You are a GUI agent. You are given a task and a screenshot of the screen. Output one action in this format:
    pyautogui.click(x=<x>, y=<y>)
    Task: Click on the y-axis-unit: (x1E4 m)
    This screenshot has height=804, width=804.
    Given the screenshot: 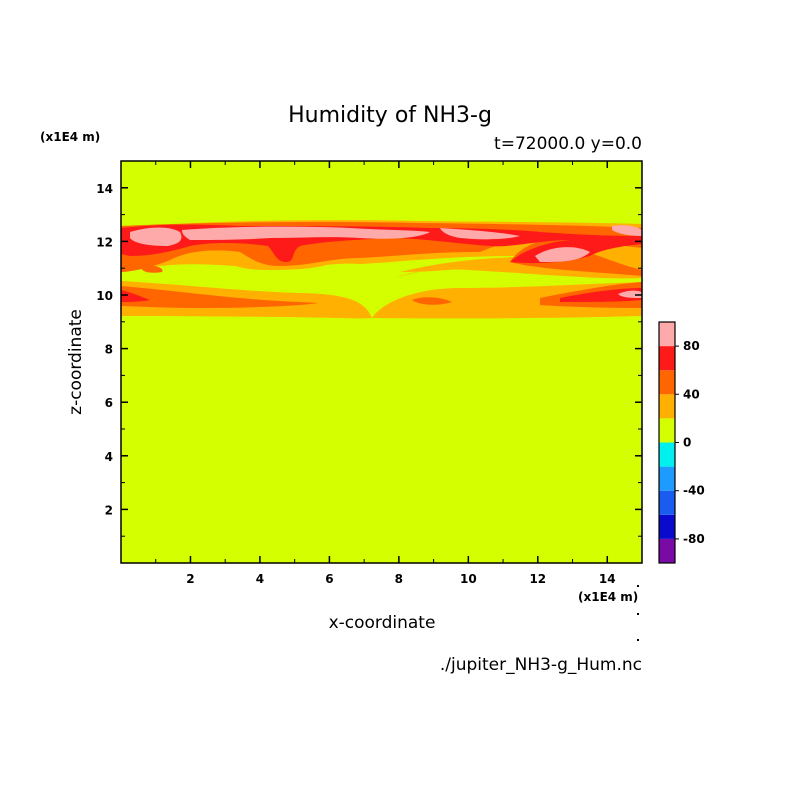 What is the action you would take?
    pyautogui.click(x=70, y=137)
    